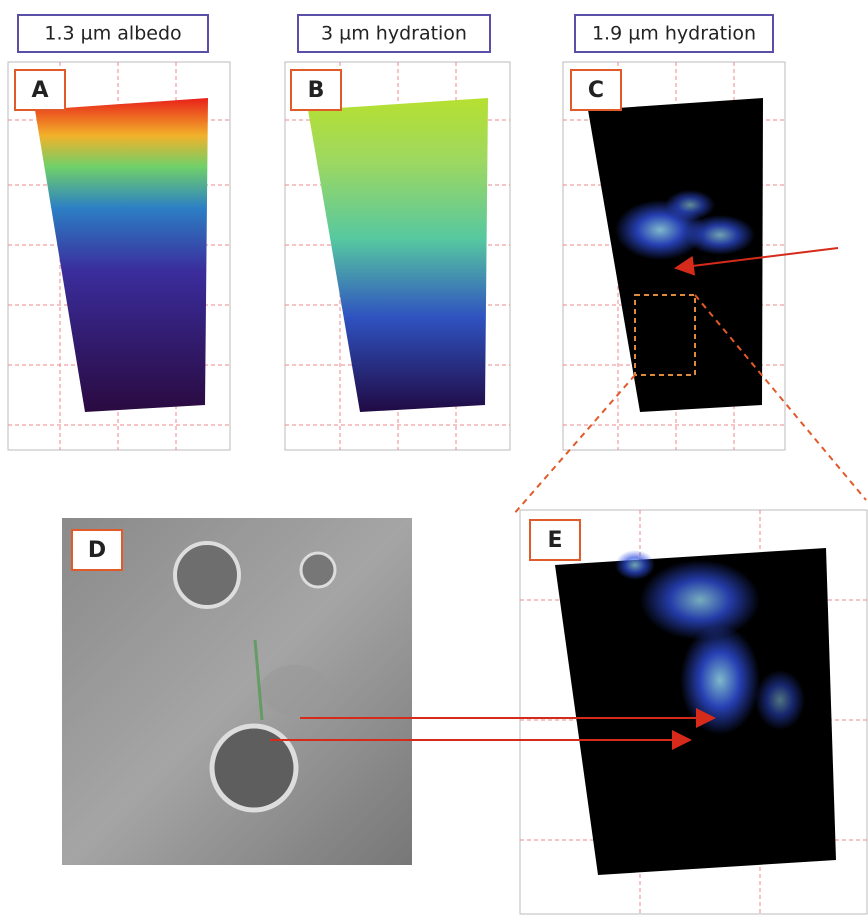  I want to click on panel-letter: E, so click(554, 540).